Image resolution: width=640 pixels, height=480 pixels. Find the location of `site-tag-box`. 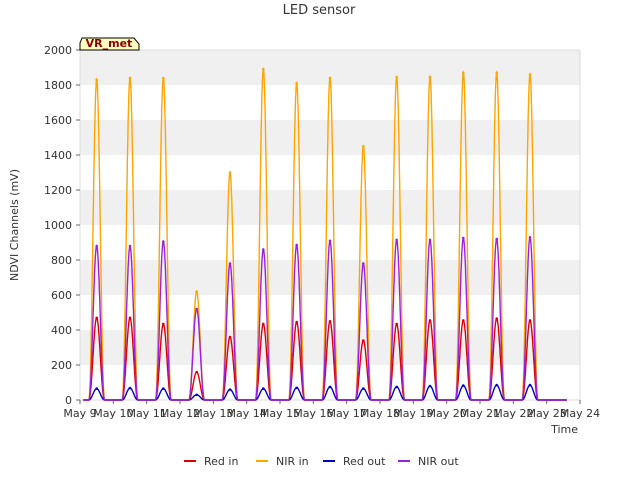

site-tag-box is located at coordinates (109, 44).